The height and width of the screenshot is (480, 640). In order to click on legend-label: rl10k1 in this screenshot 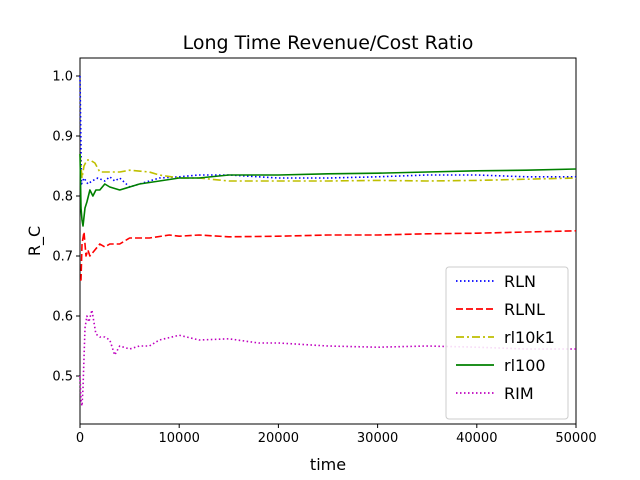, I will do `click(529, 337)`.